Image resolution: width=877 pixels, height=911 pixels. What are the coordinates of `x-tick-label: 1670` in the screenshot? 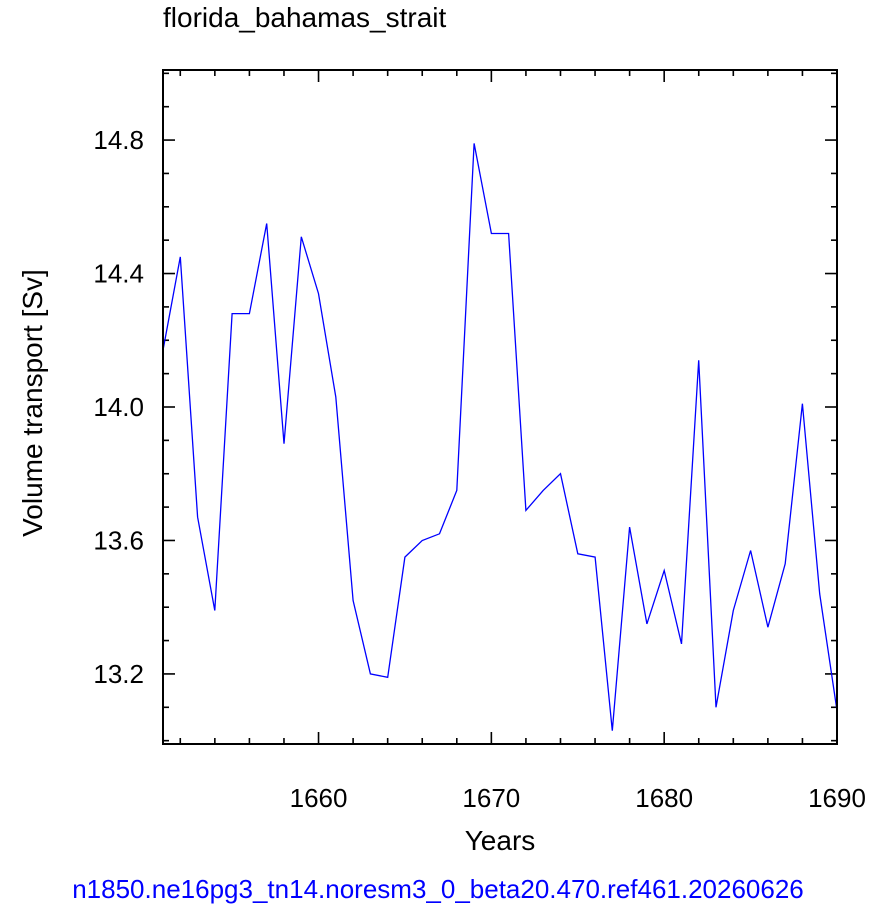 It's located at (491, 798).